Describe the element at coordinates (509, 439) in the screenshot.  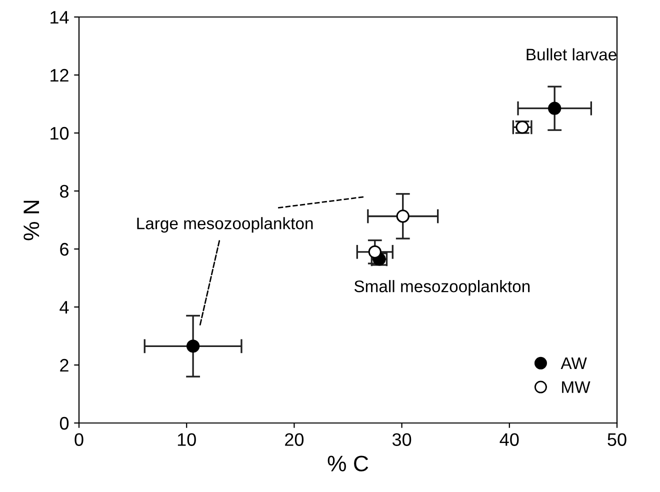
I see `x-tick-label: 40` at that location.